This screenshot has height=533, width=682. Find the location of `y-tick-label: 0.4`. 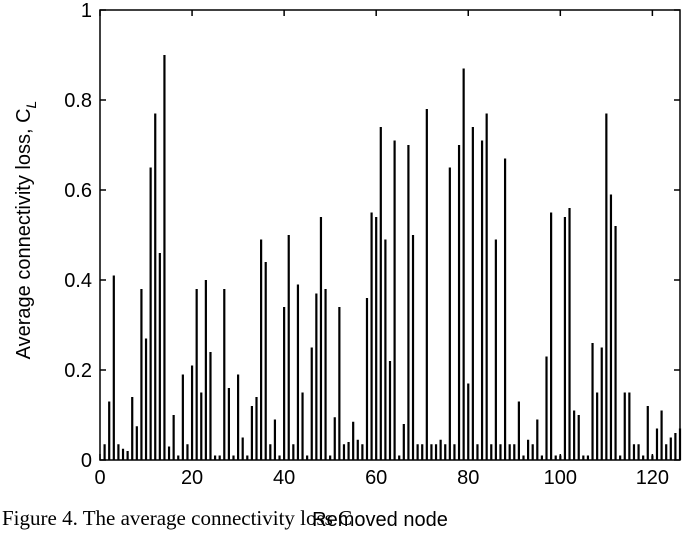

y-tick-label: 0.4 is located at coordinates (78, 281).